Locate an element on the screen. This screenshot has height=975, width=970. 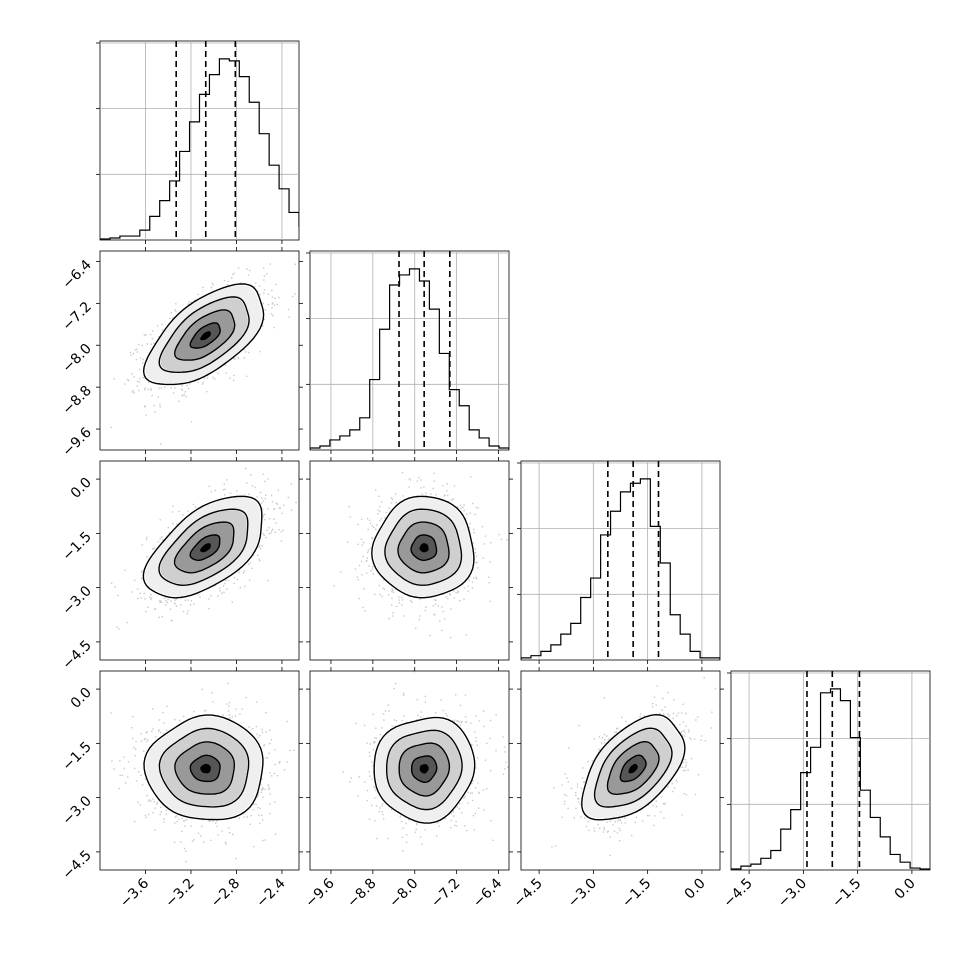
y-tick-label: −9.6 is located at coordinates (76, 442).